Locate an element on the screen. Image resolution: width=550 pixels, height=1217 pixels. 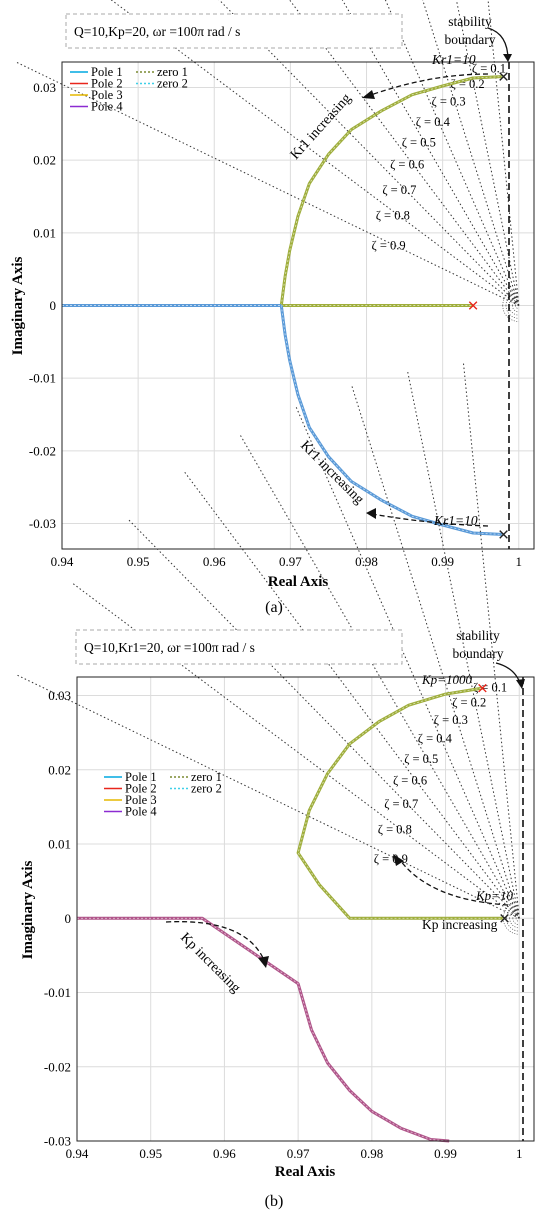
pole-zero-markers is located at coordinates (493, 803).